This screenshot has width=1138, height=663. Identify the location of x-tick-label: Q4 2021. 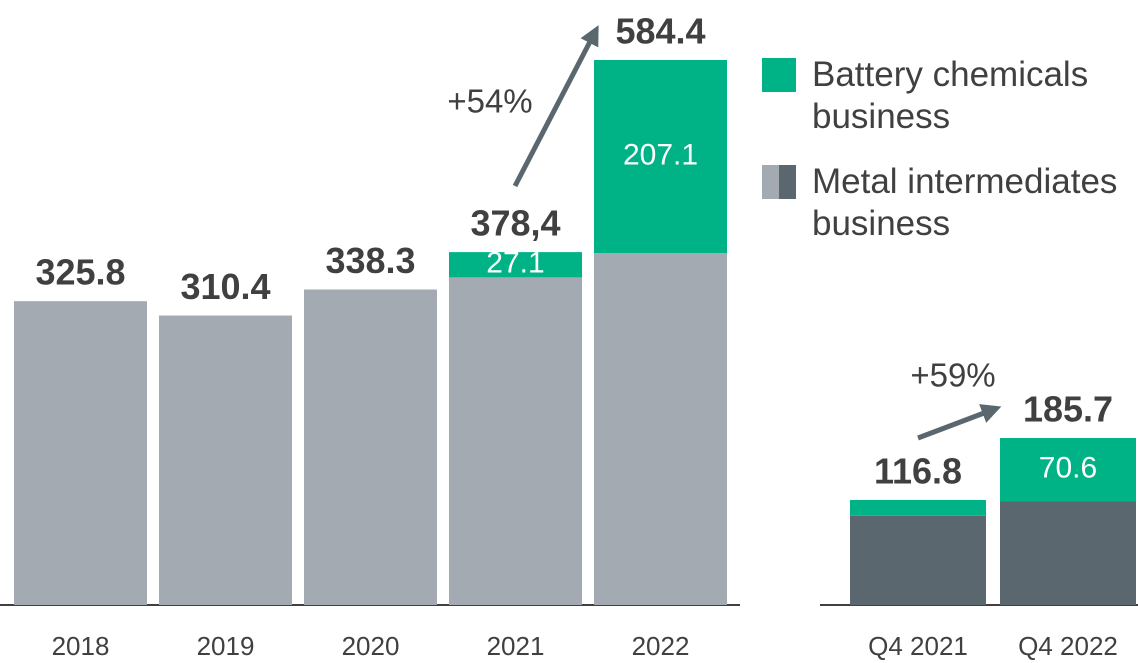
(918, 646).